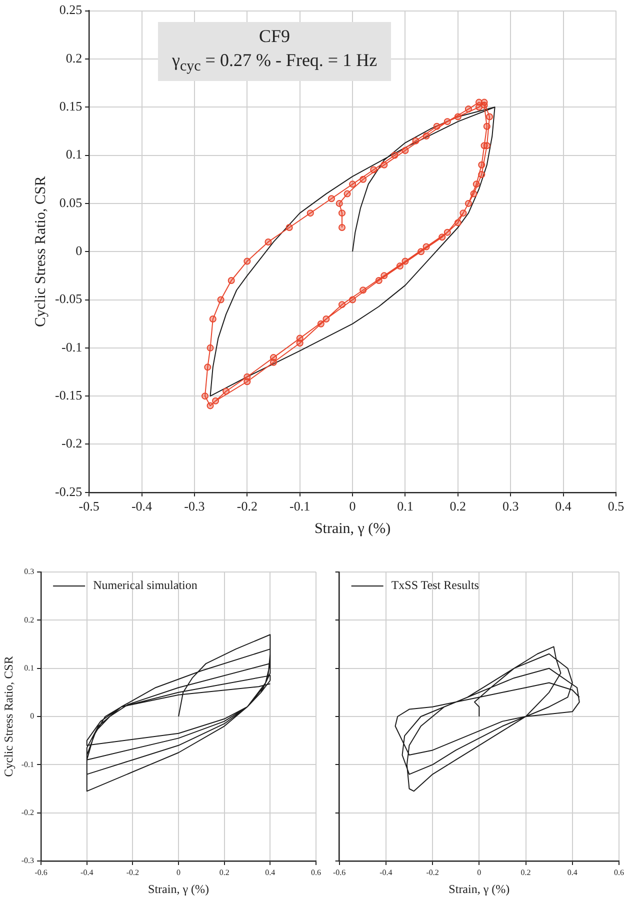 This screenshot has height=899, width=633. I want to click on y-tick-label: -0.15, so click(68, 395).